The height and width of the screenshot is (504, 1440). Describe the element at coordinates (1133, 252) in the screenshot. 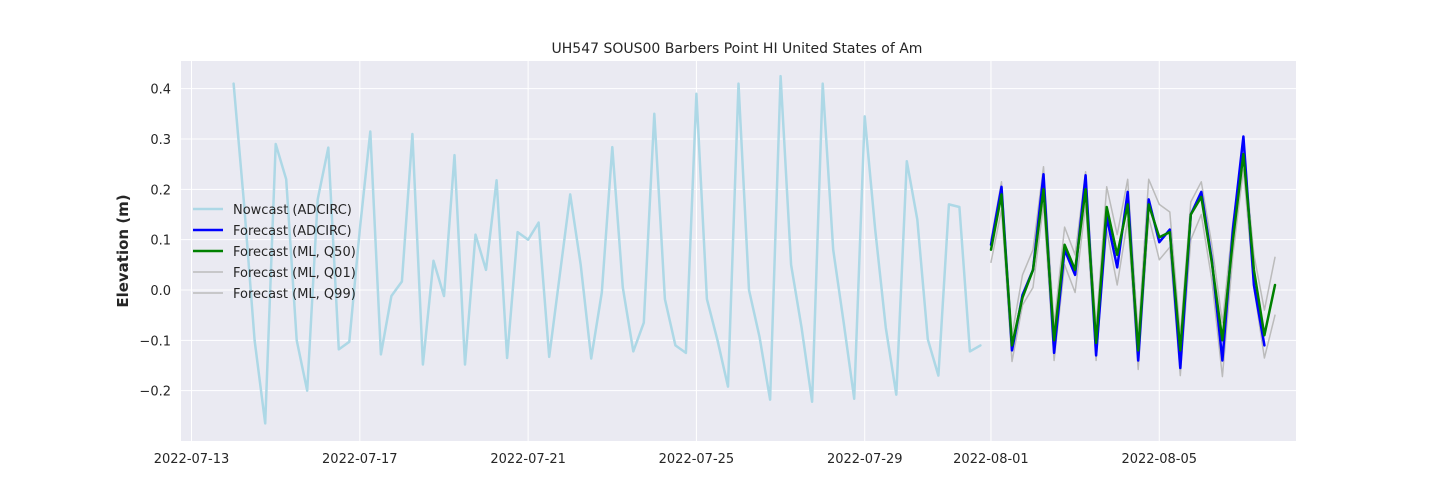

I see `series-line-forecast-ml-q50` at that location.